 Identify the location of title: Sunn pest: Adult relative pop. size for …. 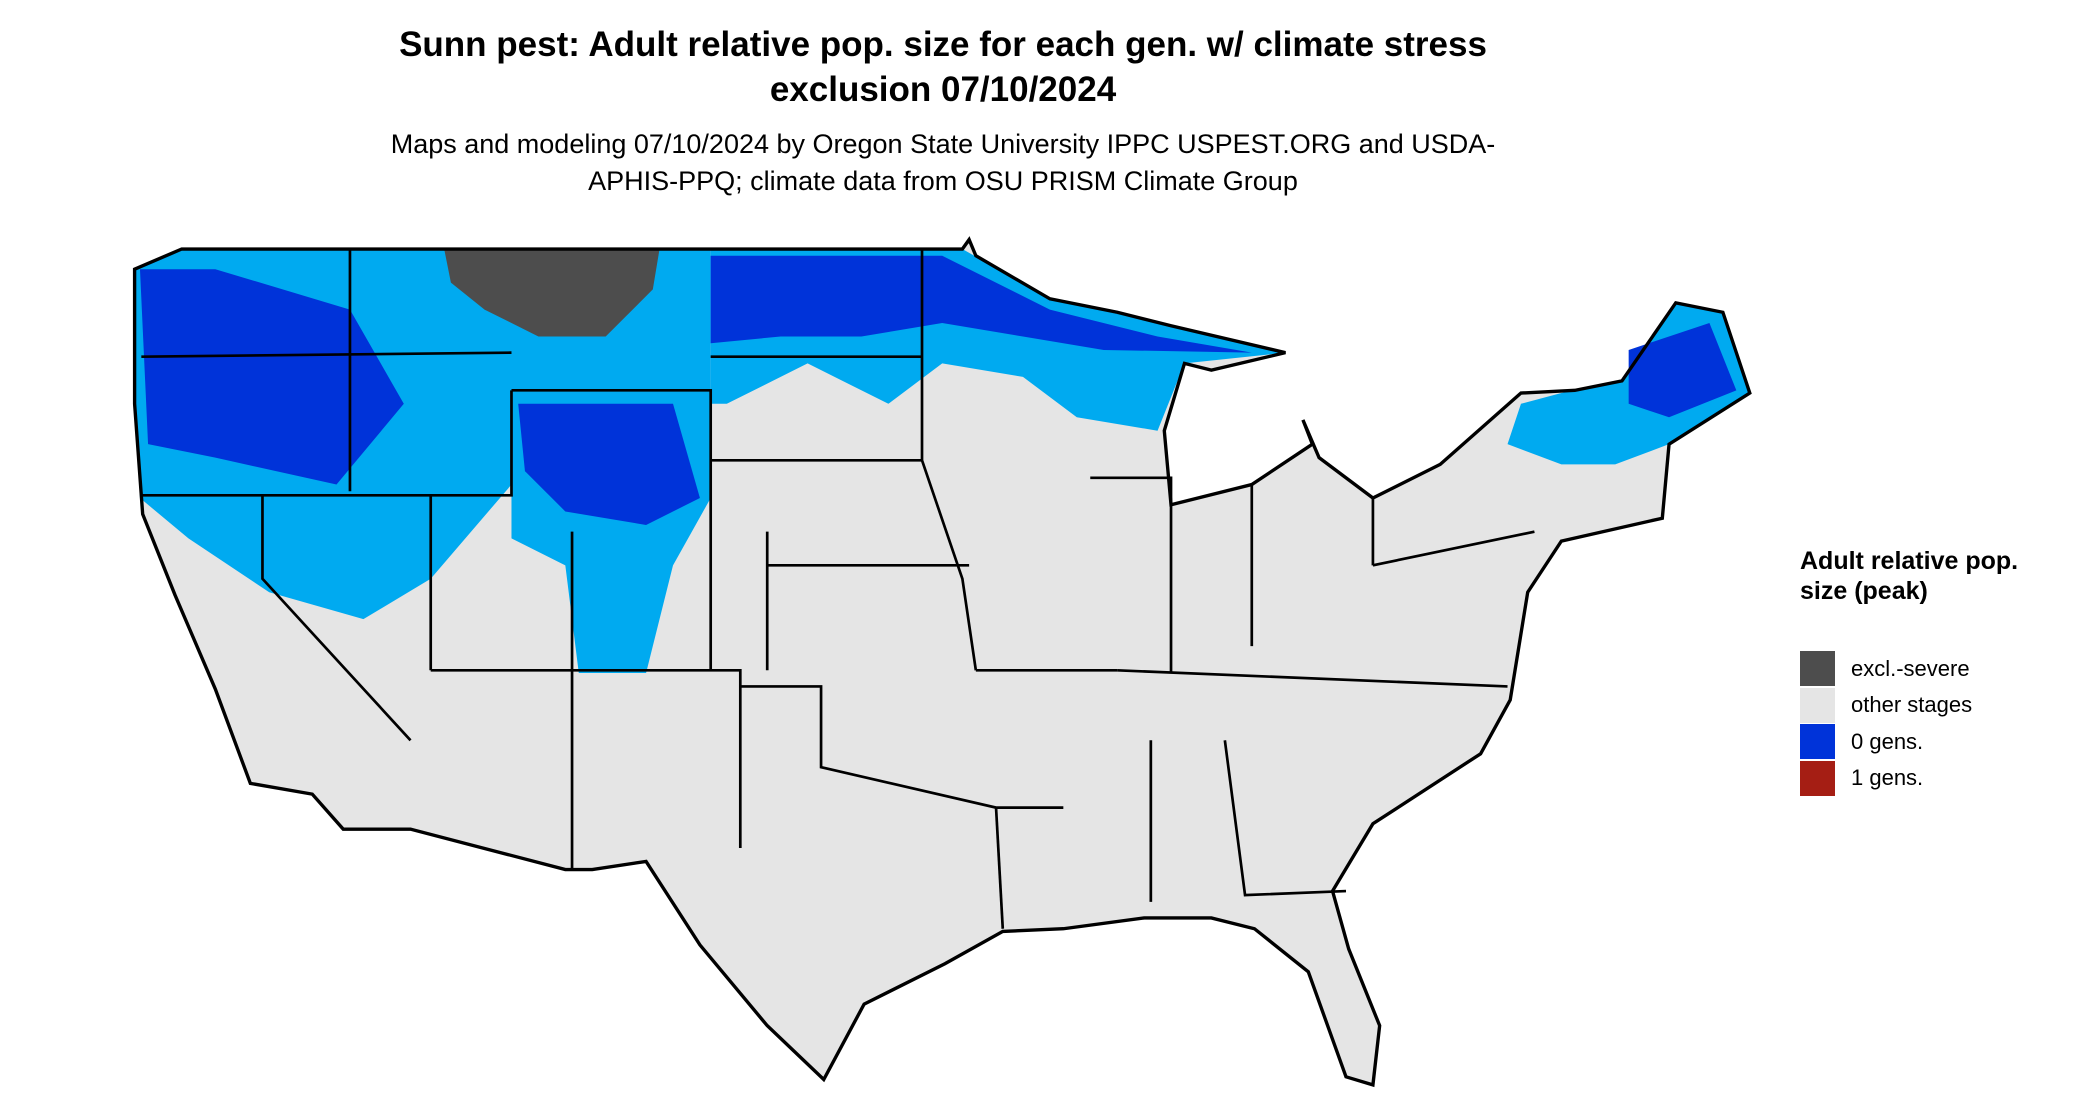
(943, 67).